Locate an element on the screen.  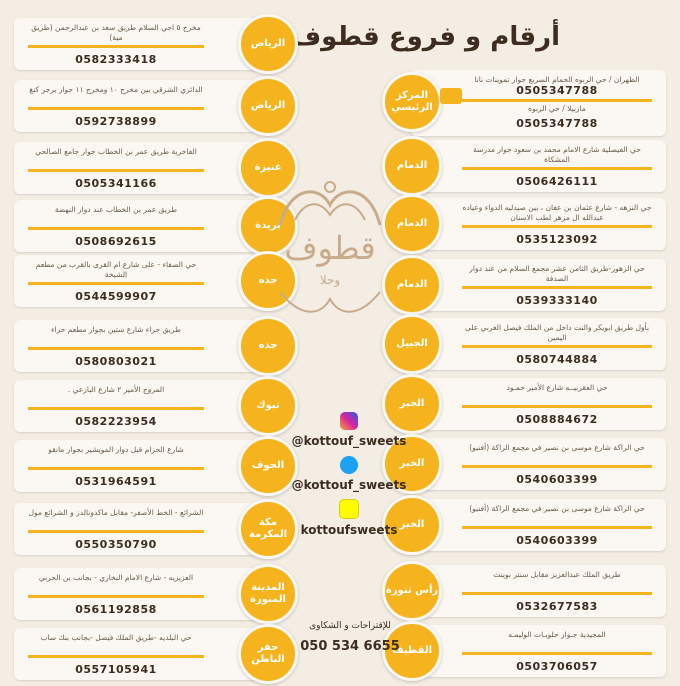
branch-phone: 0532677583 is located at coordinates (557, 606).